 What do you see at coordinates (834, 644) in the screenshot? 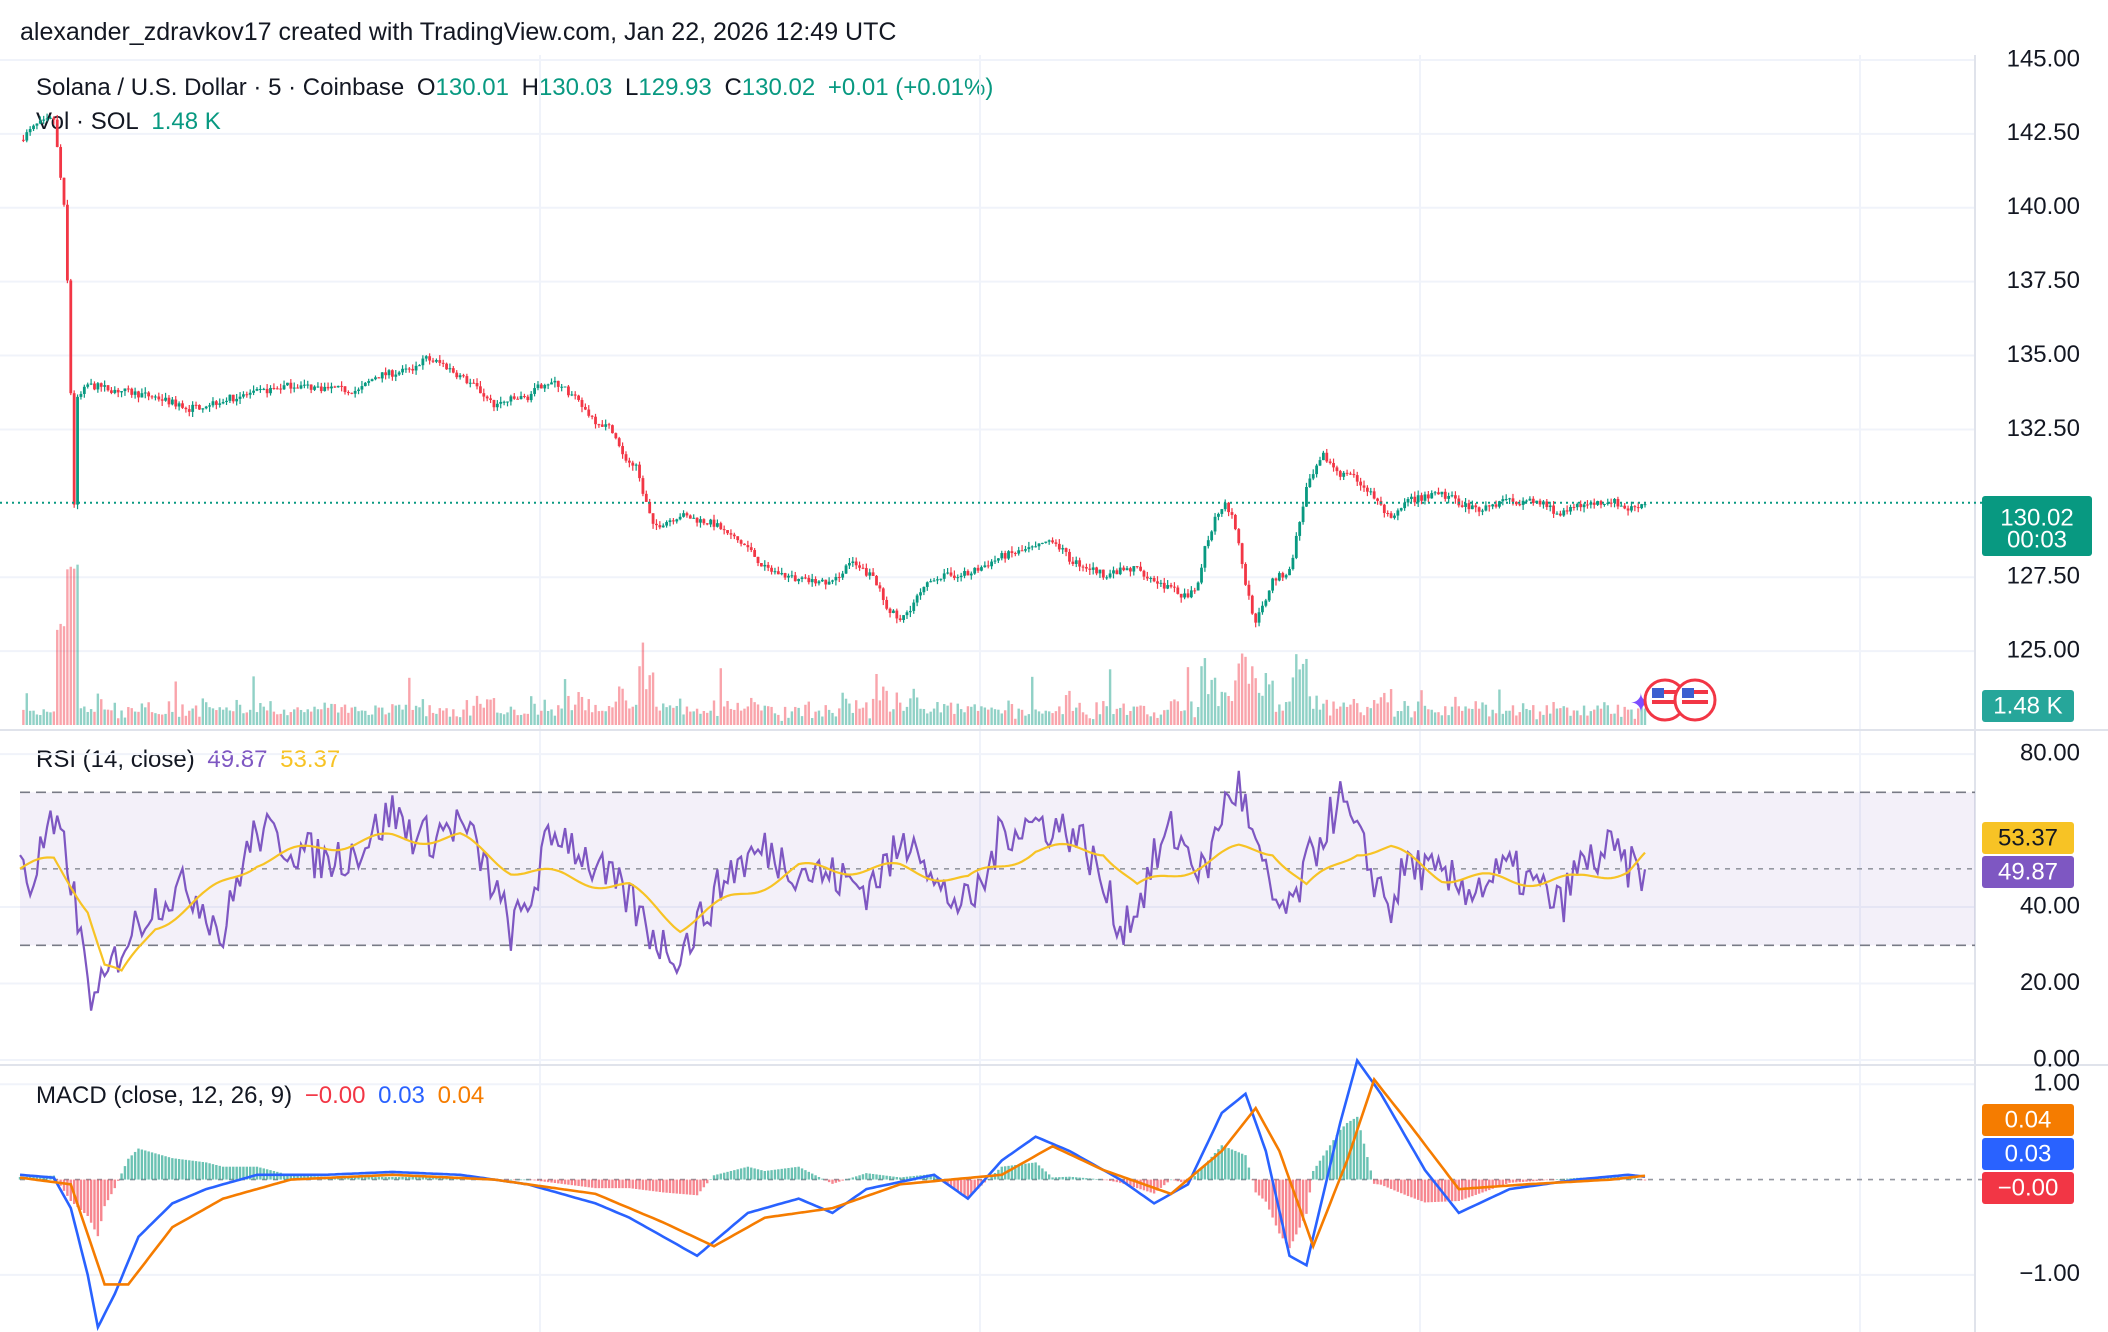
I see `volume-bars` at bounding box center [834, 644].